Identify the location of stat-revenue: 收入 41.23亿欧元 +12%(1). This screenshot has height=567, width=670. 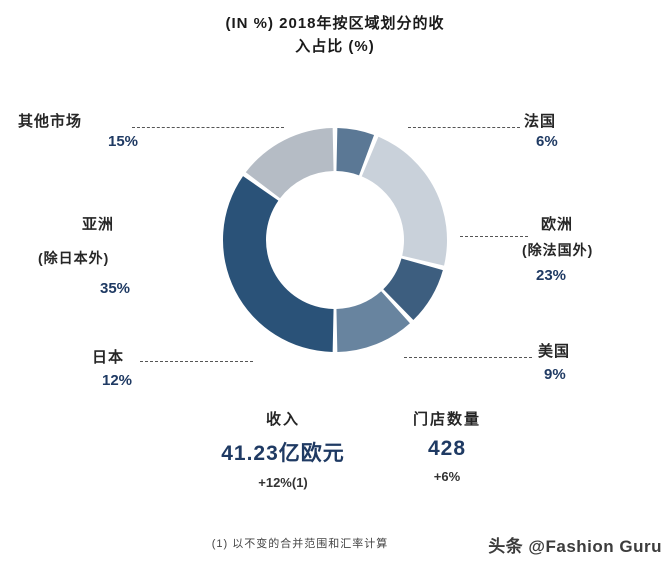
(283, 449).